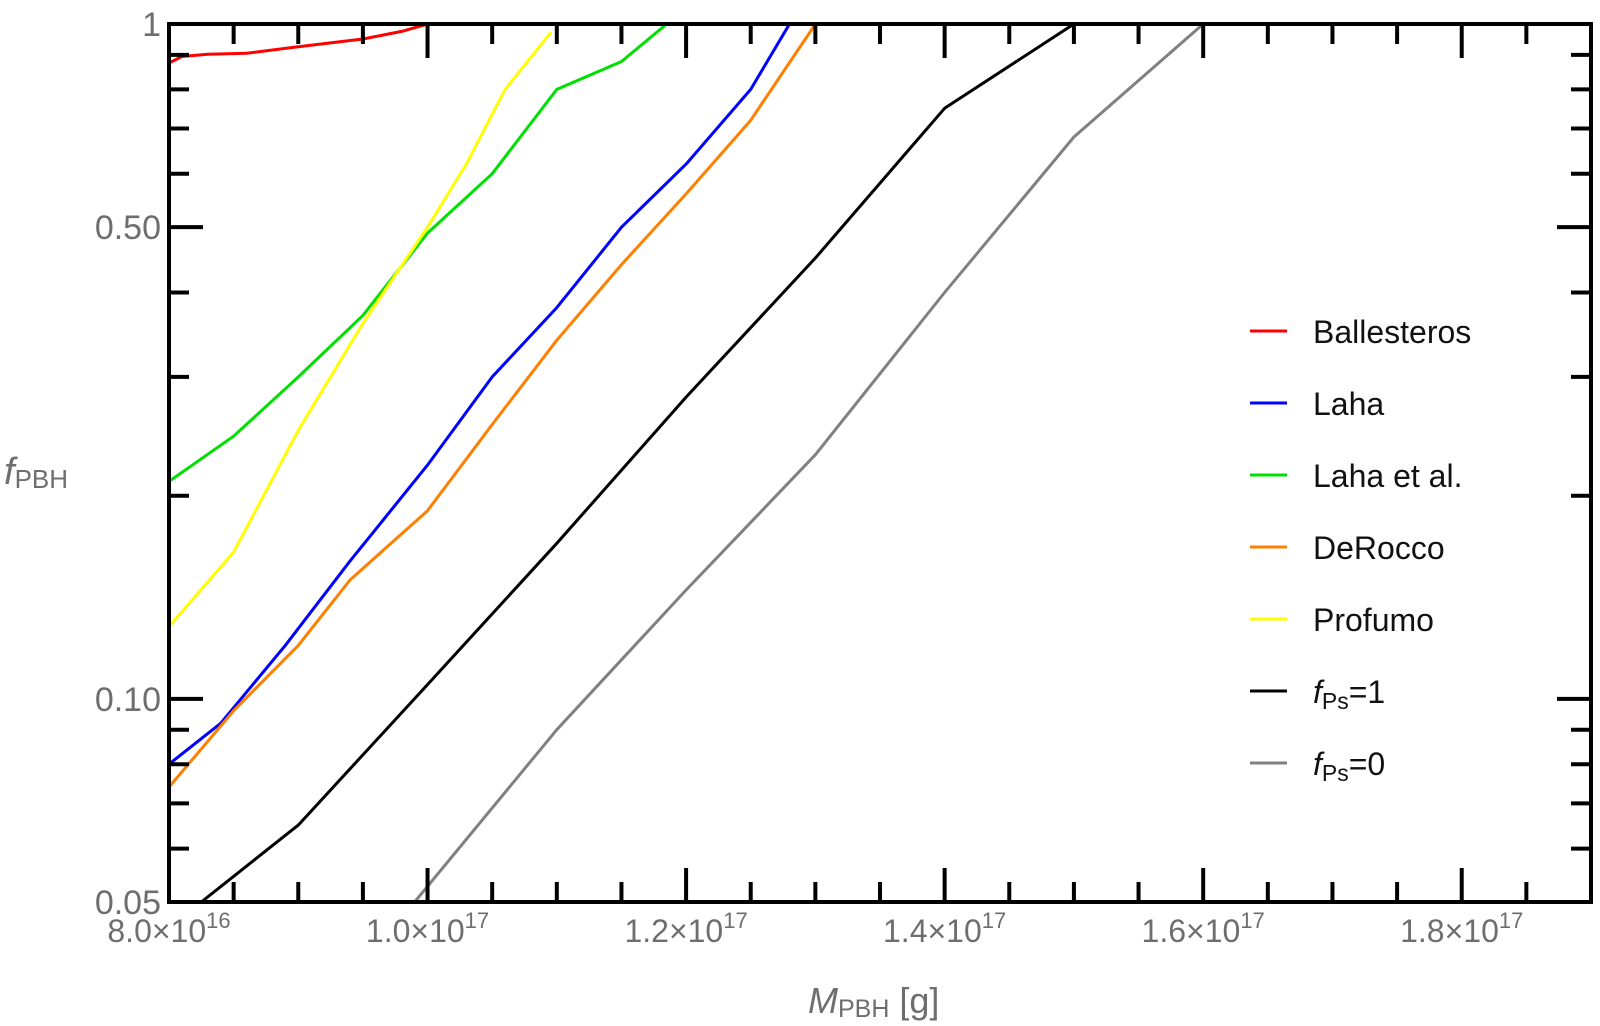 The height and width of the screenshot is (1026, 1600). What do you see at coordinates (41, 479) in the screenshot?
I see `y-axis-label-sub: PBH` at bounding box center [41, 479].